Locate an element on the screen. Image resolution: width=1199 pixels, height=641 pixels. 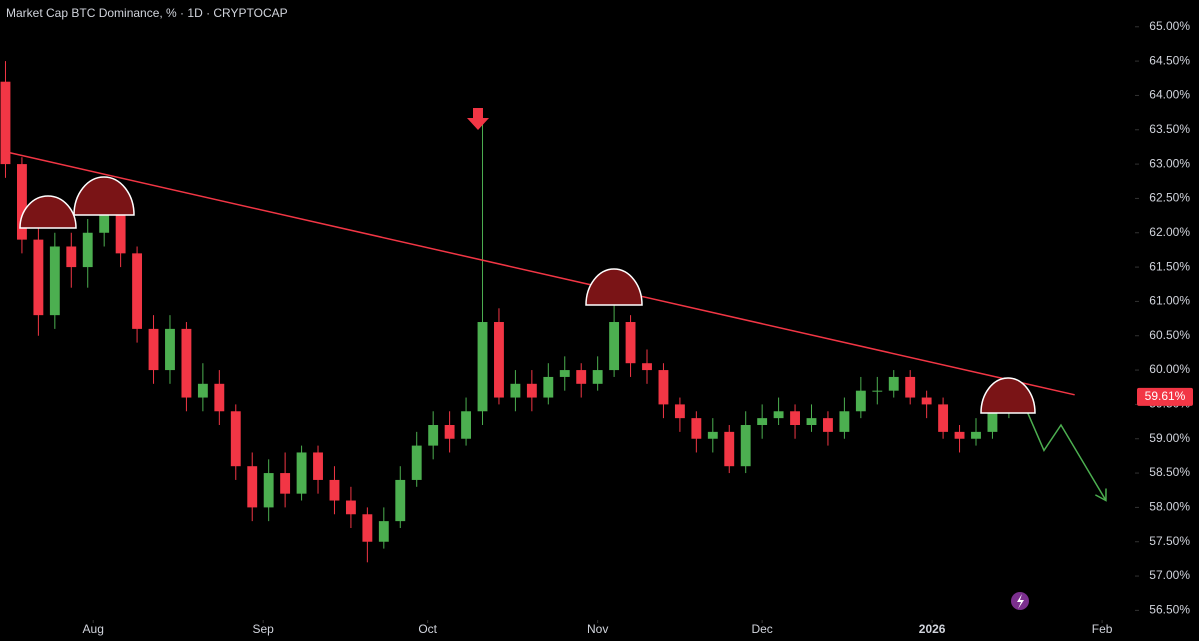
x-tick-label: Aug is located at coordinates (93, 629).